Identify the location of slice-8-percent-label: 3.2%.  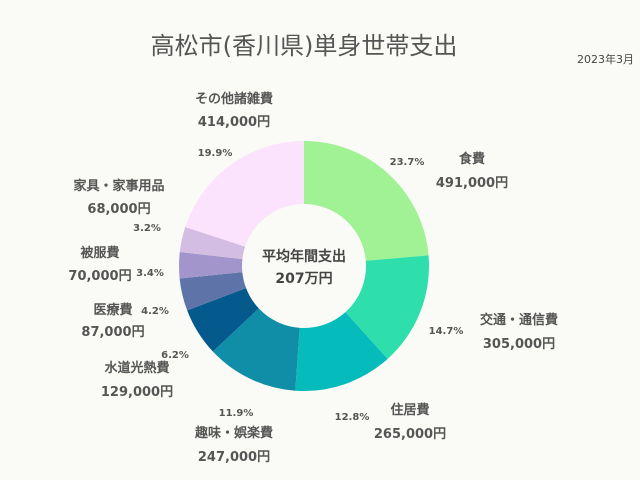
(147, 228).